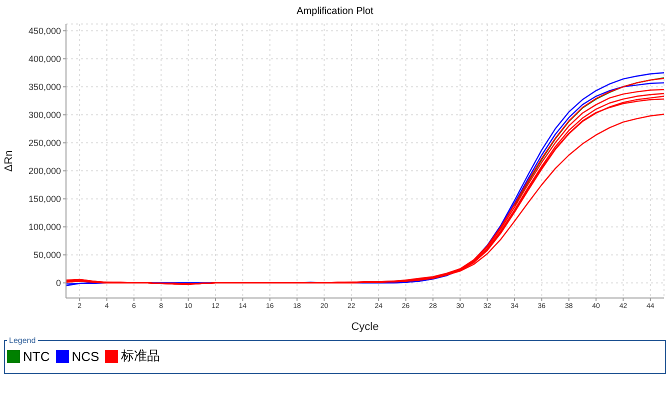  I want to click on y-tick-label: 250,000, so click(44, 143).